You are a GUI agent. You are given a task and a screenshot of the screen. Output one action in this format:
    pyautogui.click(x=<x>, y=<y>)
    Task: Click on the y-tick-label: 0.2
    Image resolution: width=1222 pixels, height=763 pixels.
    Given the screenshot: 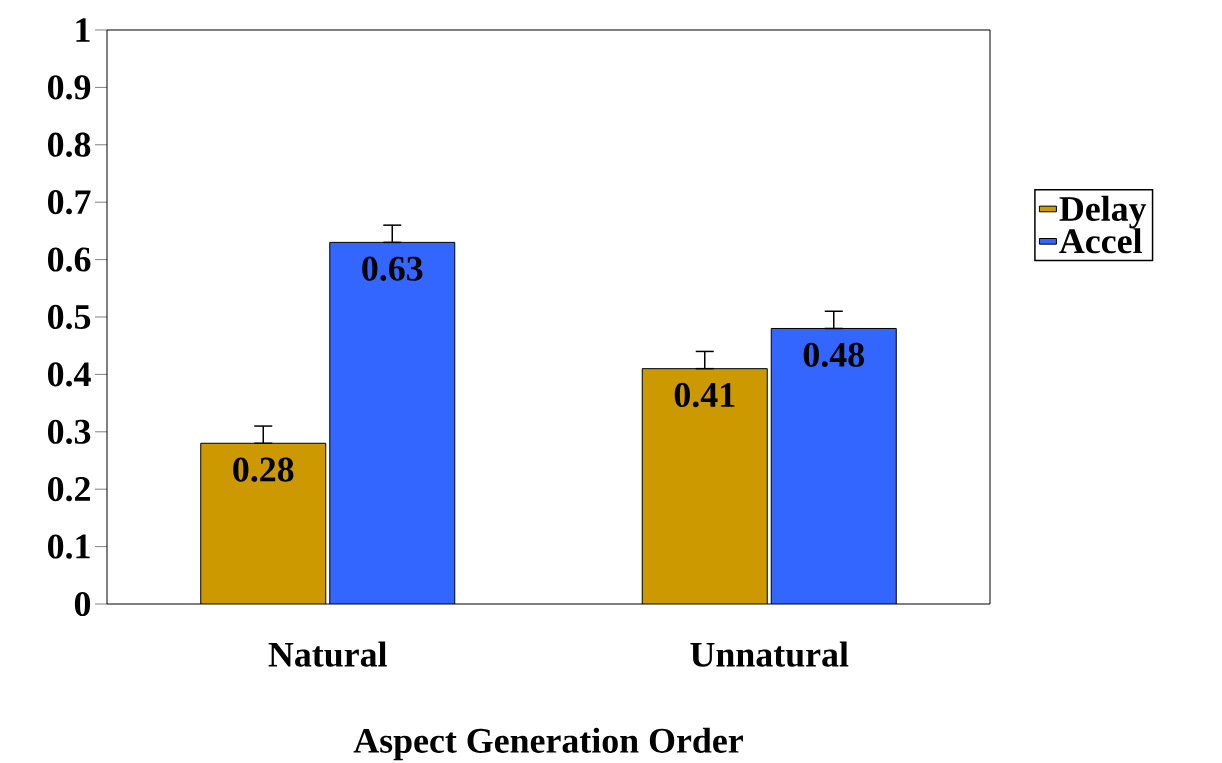 What is the action you would take?
    pyautogui.click(x=69, y=489)
    